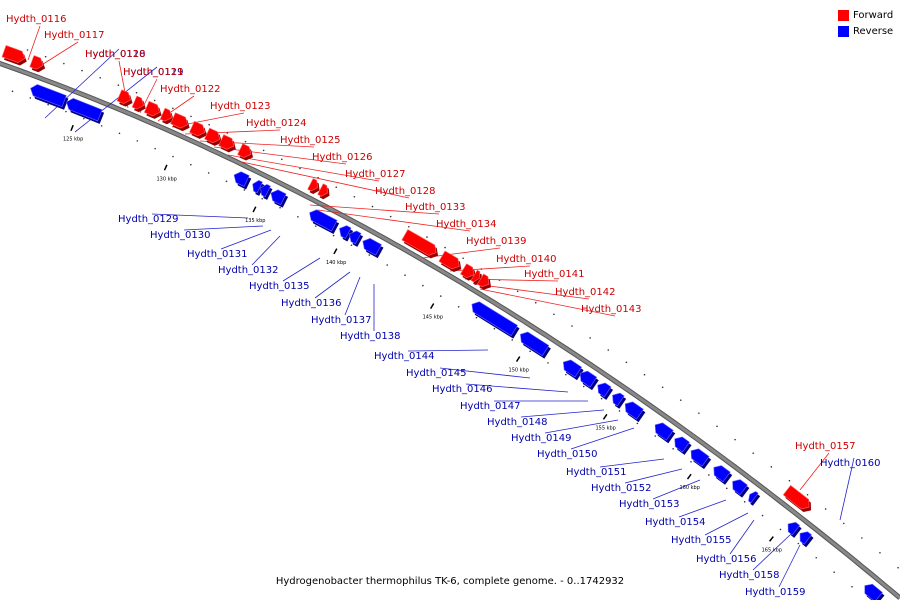 Image resolution: width=900 pixels, height=600 pixels. What do you see at coordinates (311, 303) in the screenshot?
I see `gene-label: Hydth_0136` at bounding box center [311, 303].